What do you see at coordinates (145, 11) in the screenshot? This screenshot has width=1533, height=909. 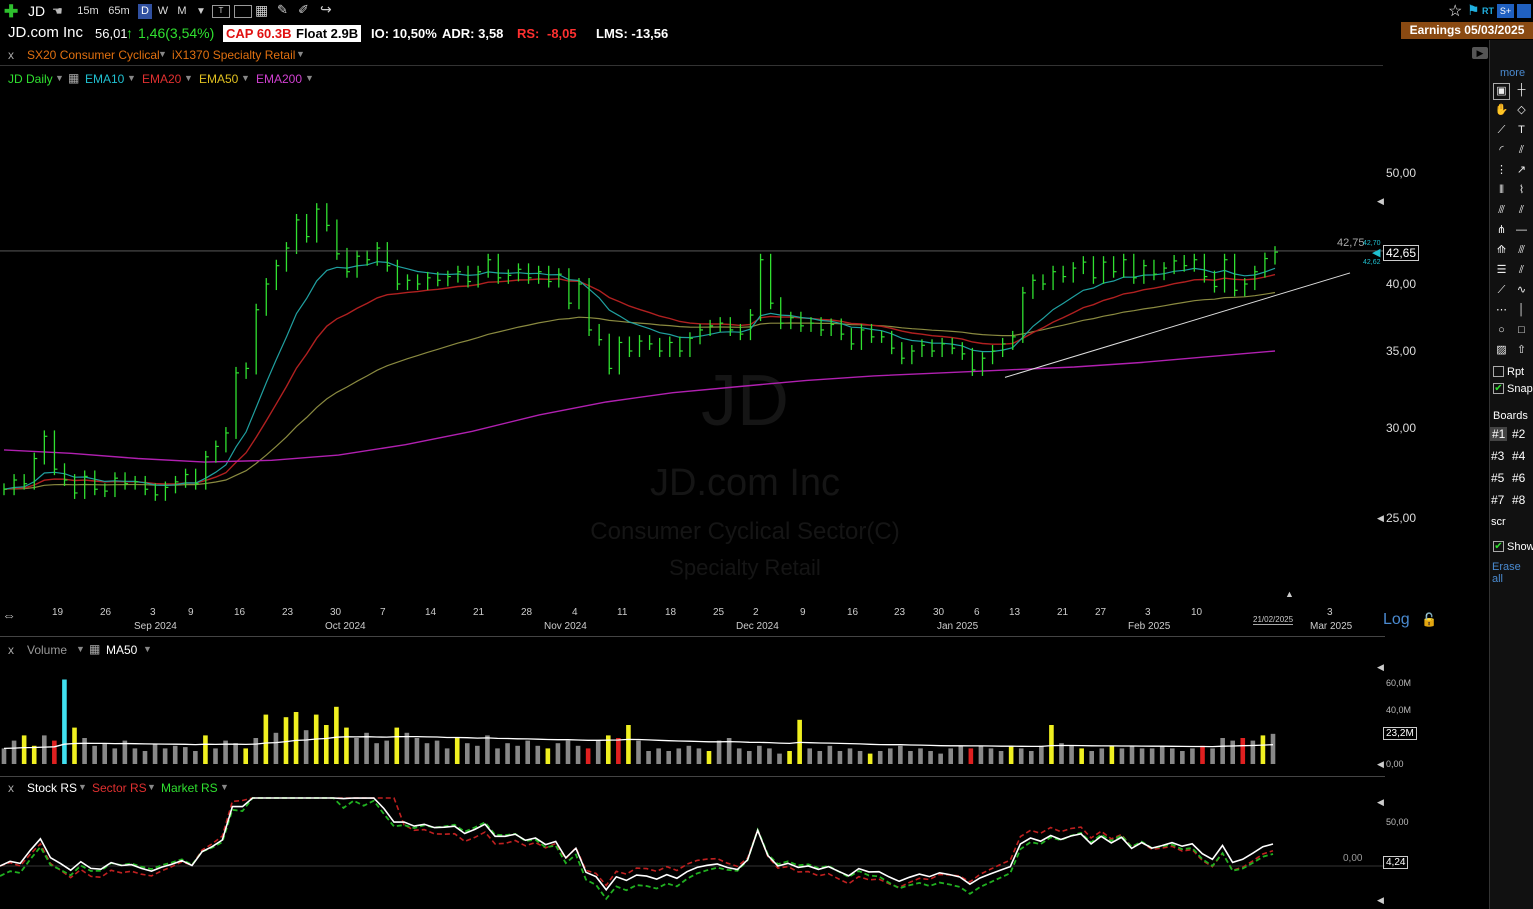 I see `timeframe-daily: D` at bounding box center [145, 11].